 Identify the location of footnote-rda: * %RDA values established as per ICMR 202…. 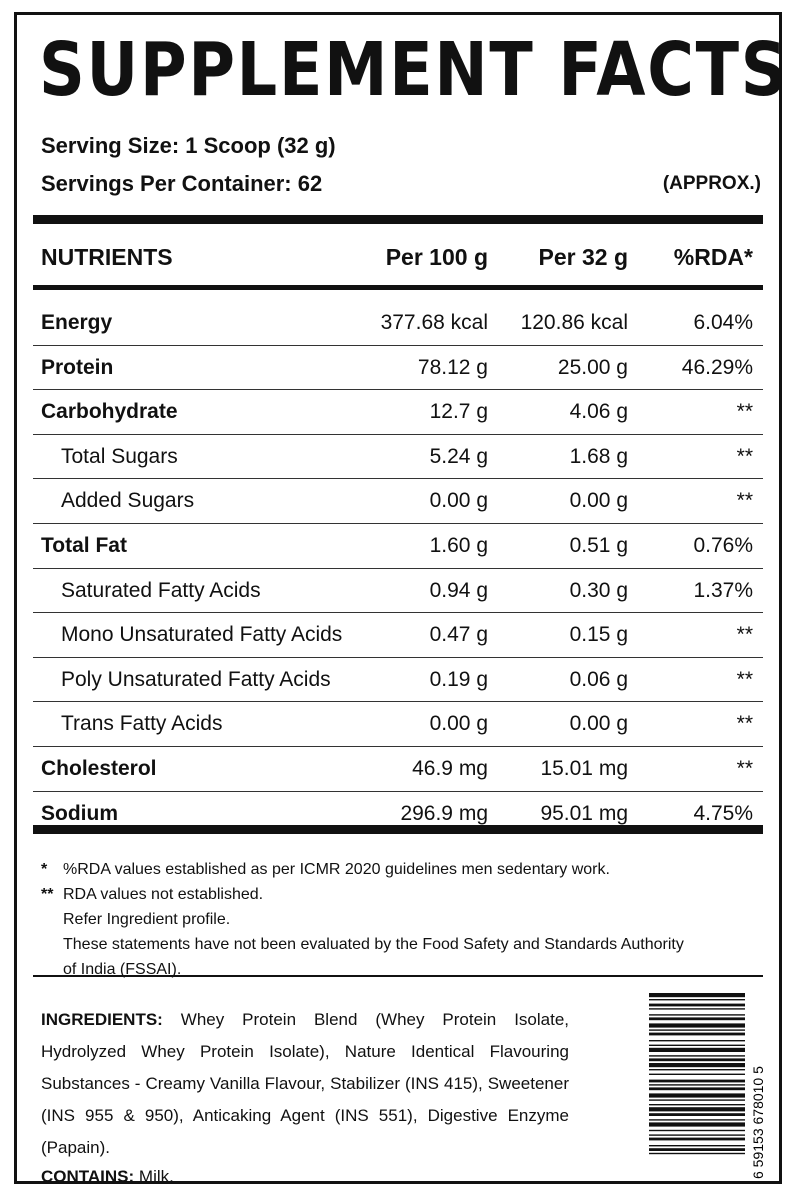
(362, 869).